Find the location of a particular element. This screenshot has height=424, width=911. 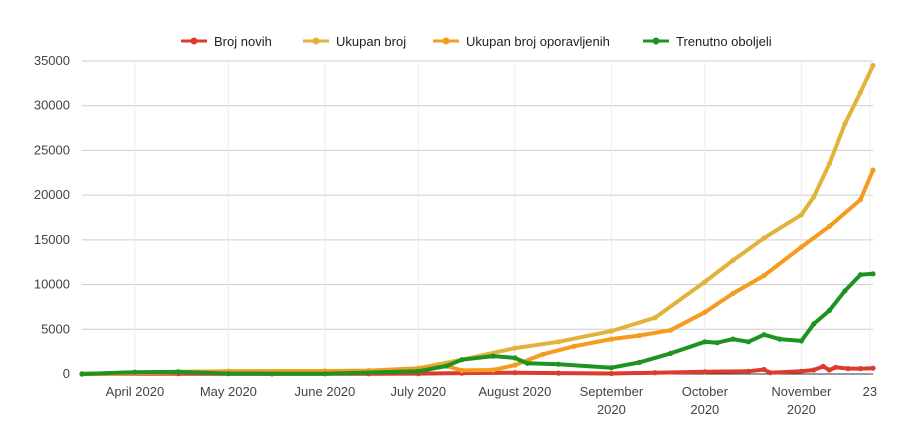

legend-item-ukupan-broj-oporavljenih: Ukupan broj oporavljenih is located at coordinates (521, 41).